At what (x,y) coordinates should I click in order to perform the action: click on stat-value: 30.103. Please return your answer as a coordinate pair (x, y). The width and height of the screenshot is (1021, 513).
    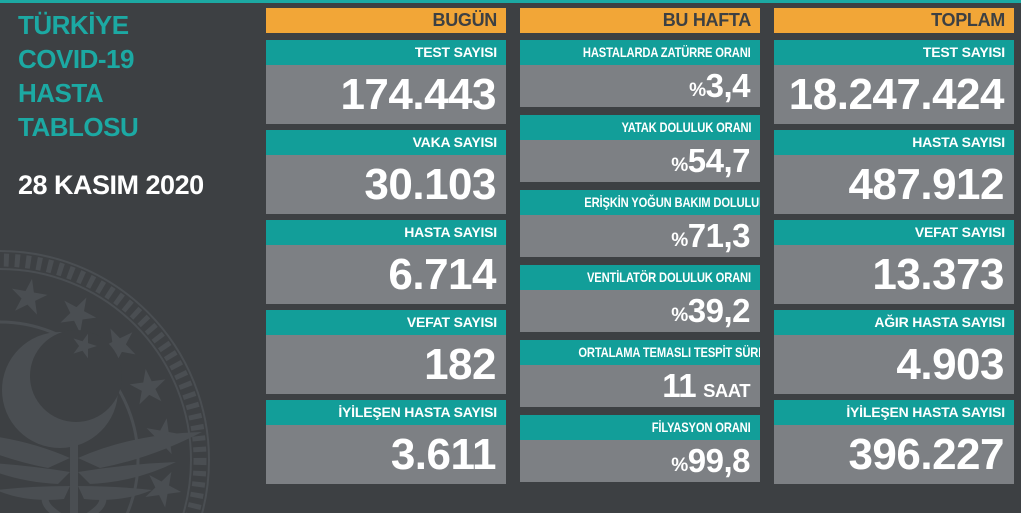
    Looking at the image, I should click on (386, 184).